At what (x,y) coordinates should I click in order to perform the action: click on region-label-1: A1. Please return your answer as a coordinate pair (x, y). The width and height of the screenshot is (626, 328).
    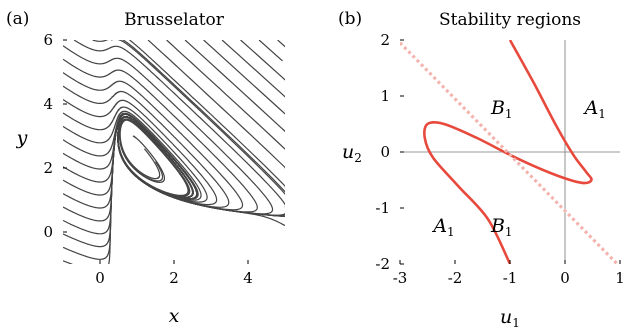
    Looking at the image, I should click on (594, 109).